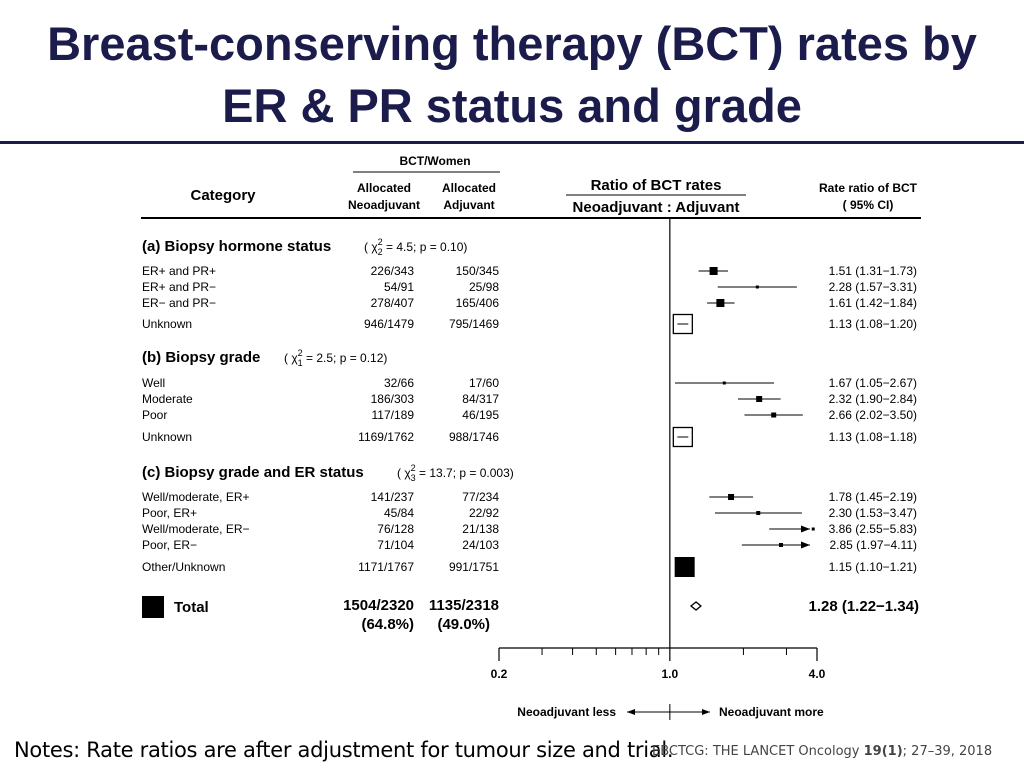 Image resolution: width=1024 pixels, height=768 pixels. What do you see at coordinates (758, 513) in the screenshot?
I see `section-c-row-2-marker` at bounding box center [758, 513].